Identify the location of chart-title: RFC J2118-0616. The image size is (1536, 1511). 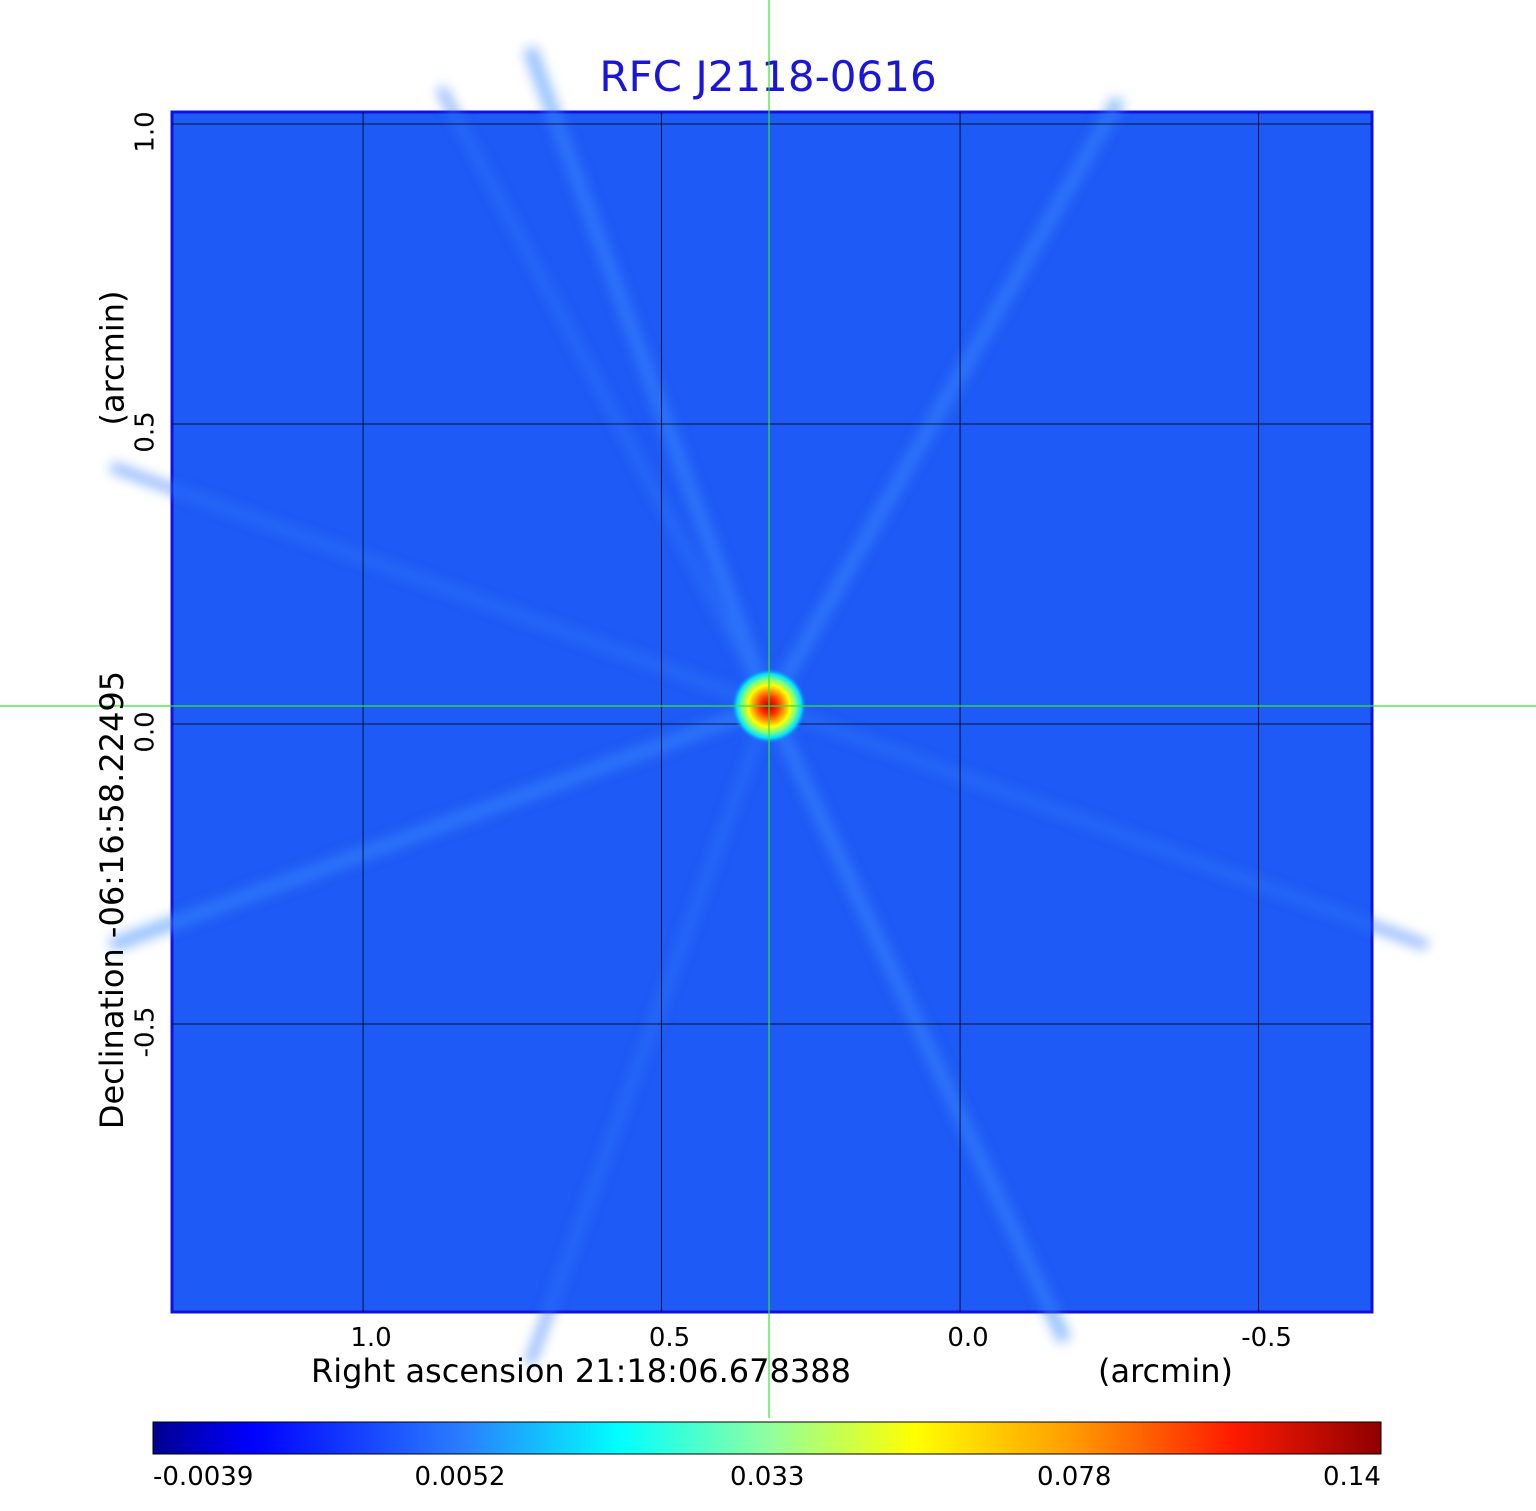
(768, 76).